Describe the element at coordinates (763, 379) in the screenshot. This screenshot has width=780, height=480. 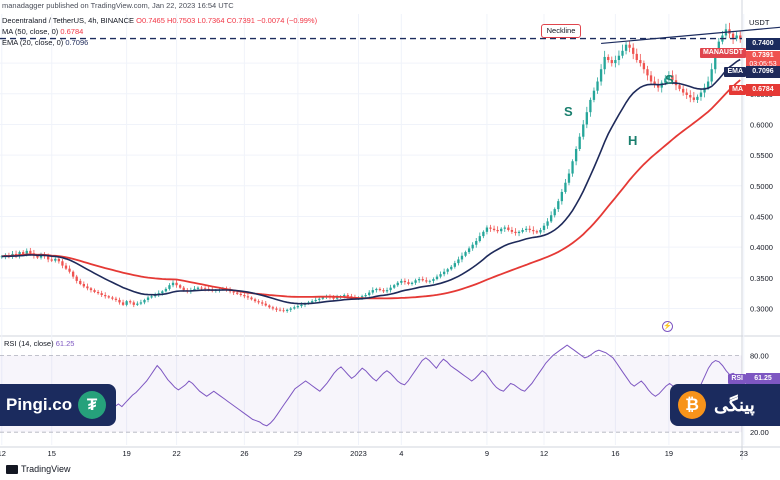
I see `rsi-price-tag: 61.25` at that location.